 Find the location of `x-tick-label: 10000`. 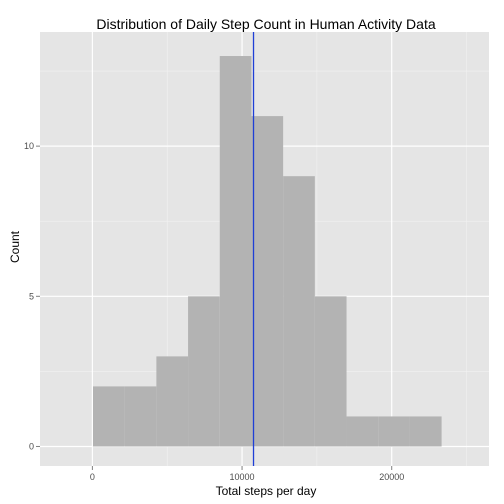

x-tick-label: 10000 is located at coordinates (242, 477).